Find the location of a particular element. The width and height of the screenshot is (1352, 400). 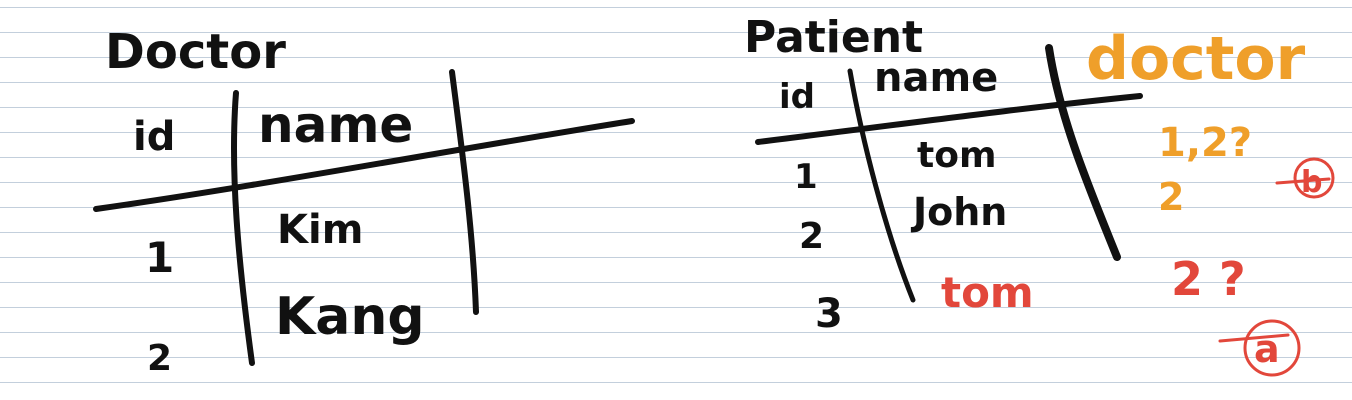

annotation-doctor-label: doctor is located at coordinates (1196, 59).